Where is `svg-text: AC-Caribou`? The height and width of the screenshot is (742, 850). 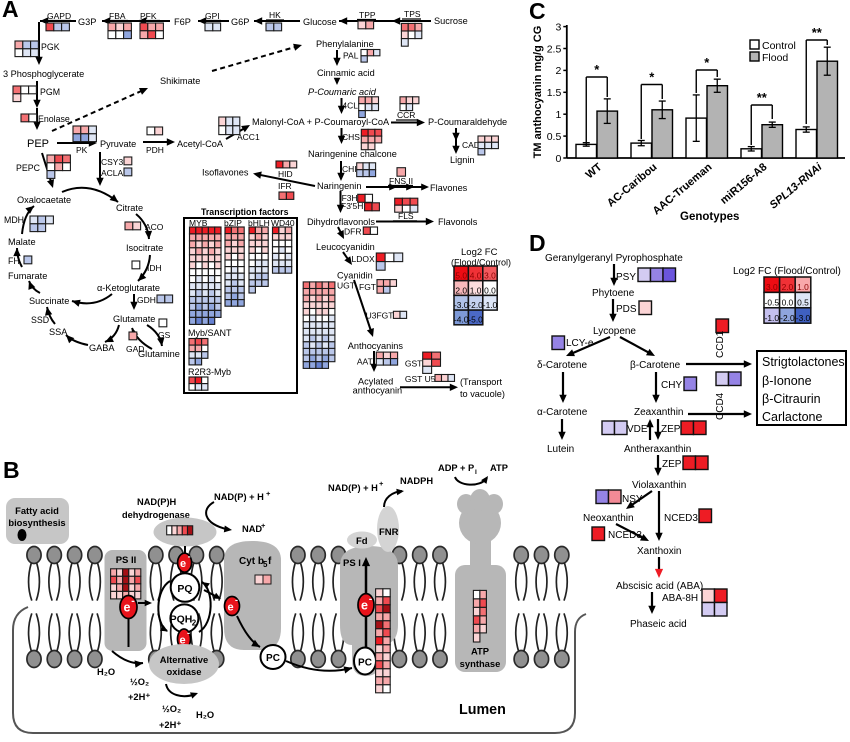
svg-text: AC-Caribou is located at coordinates (632, 185).